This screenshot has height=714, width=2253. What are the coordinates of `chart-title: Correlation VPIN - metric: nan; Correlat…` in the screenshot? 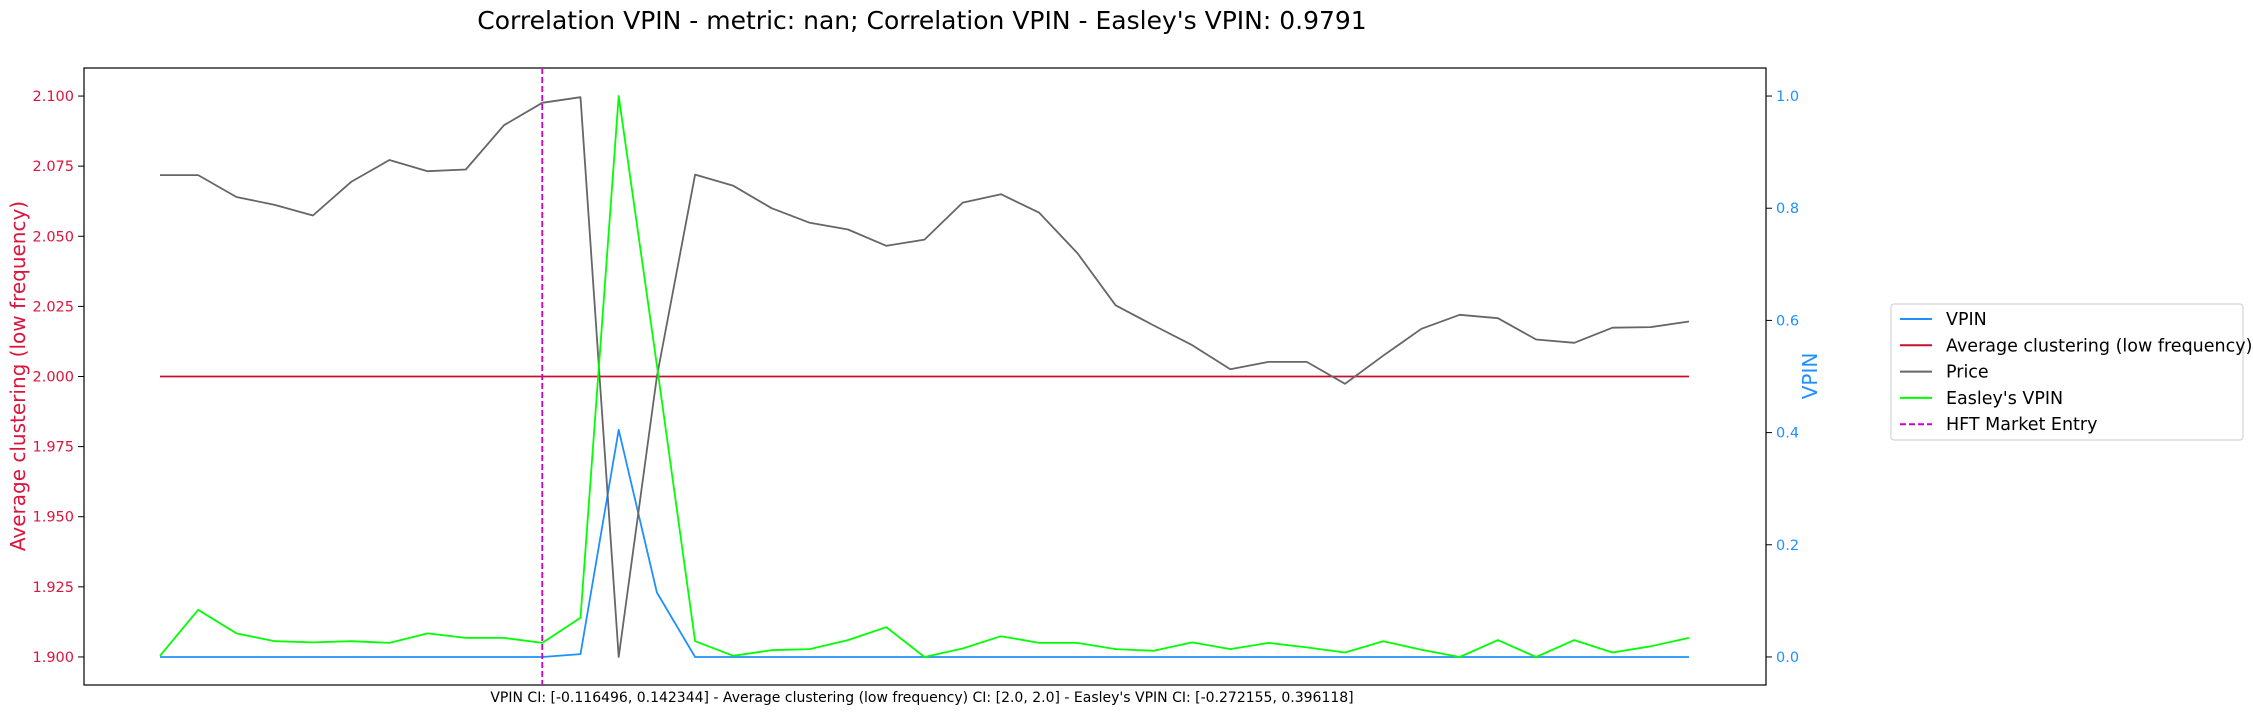 It's located at (921, 20).